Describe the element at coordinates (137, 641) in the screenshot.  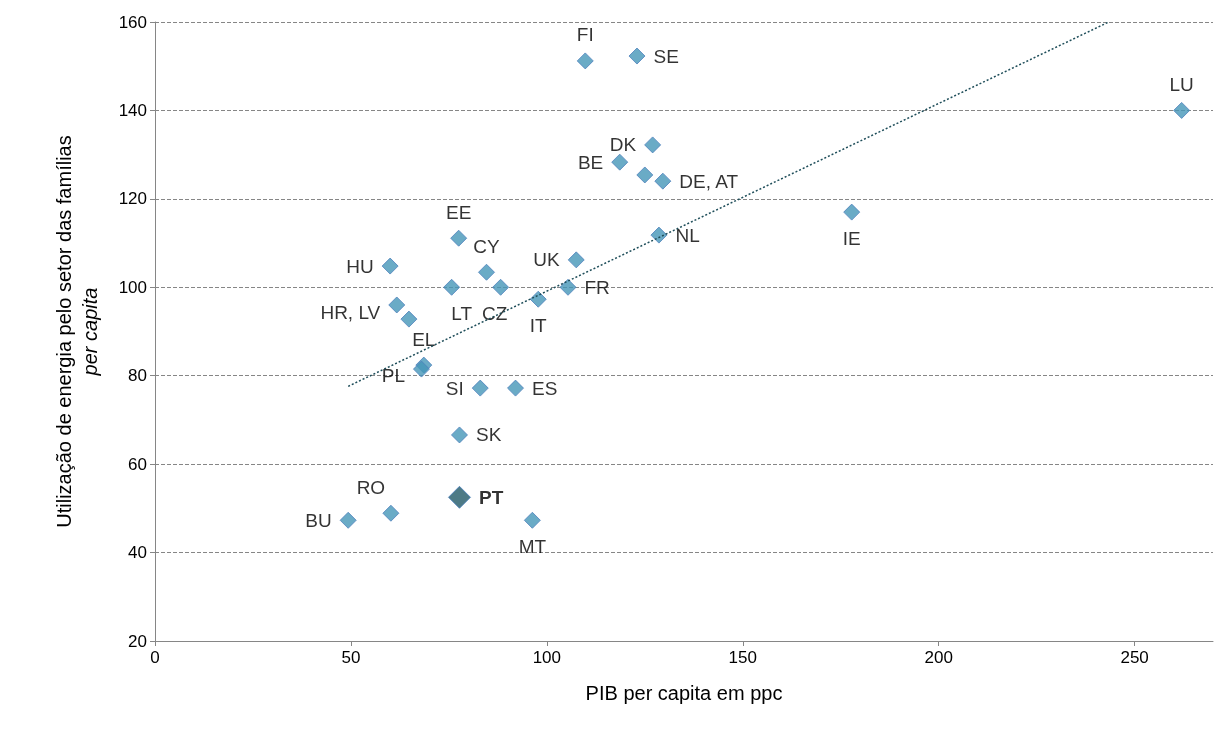
I see `y-tick-label: 20` at that location.